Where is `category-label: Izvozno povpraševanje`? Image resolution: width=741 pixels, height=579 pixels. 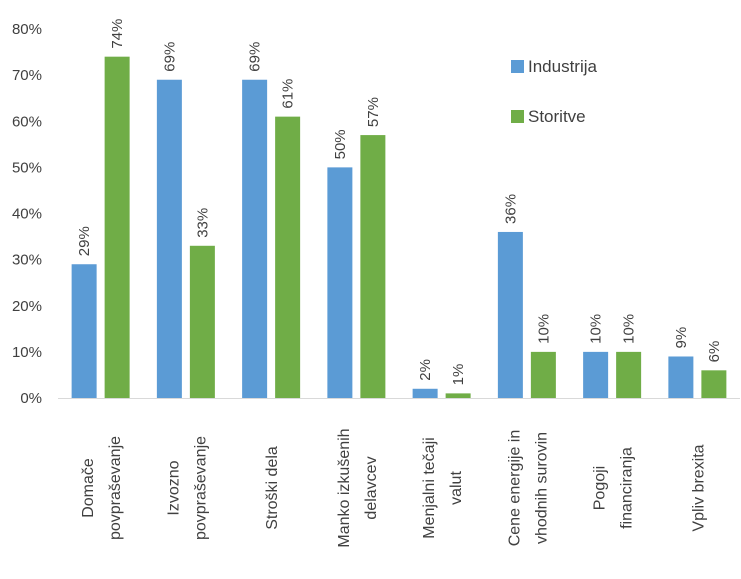 category-label: Izvozno povpraševanje is located at coordinates (187, 488).